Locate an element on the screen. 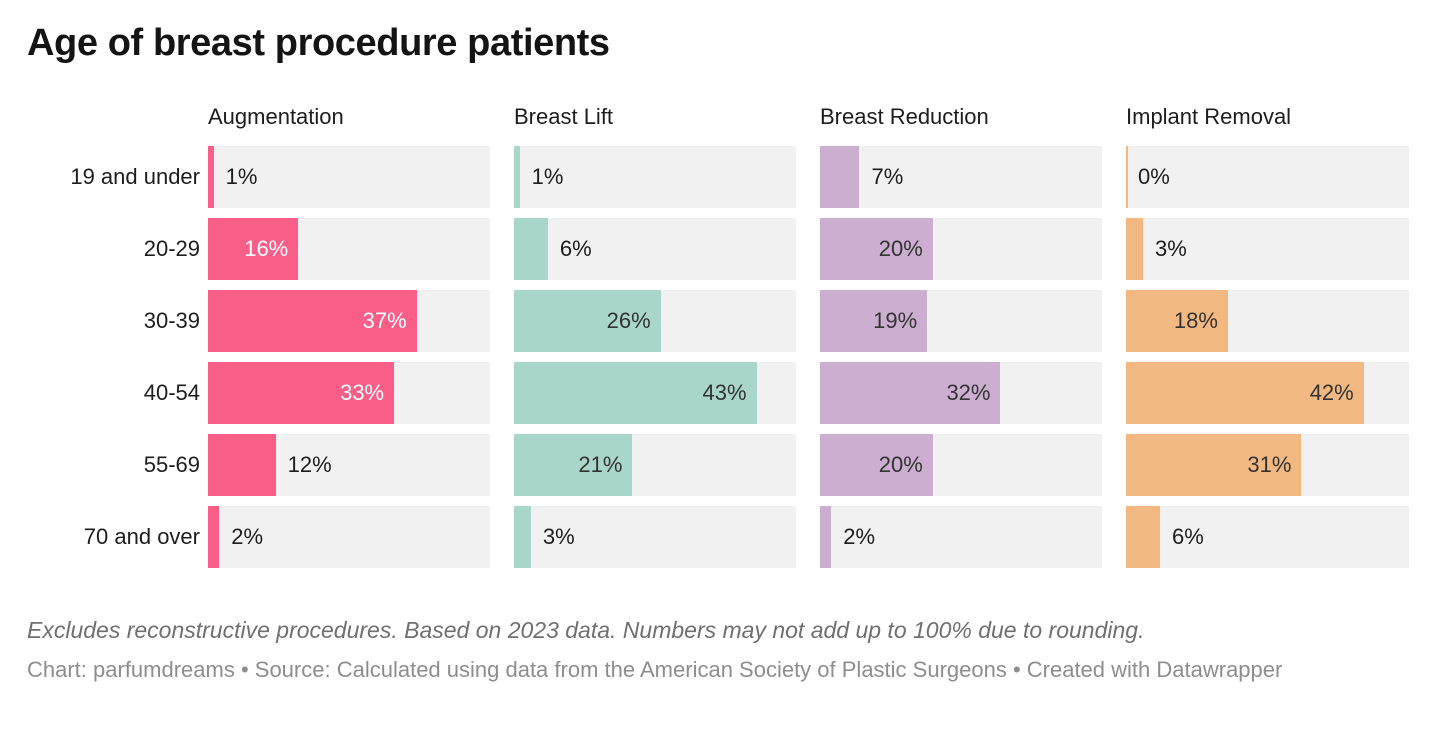  bar-track: 32% is located at coordinates (961, 393).